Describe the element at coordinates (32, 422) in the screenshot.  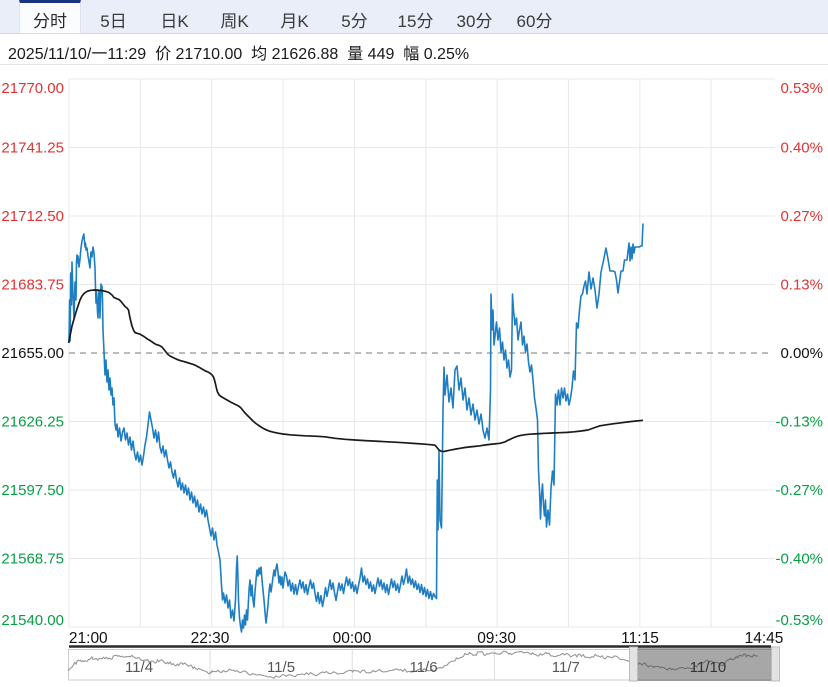
I see `svg-text: 21626.25` at that location.